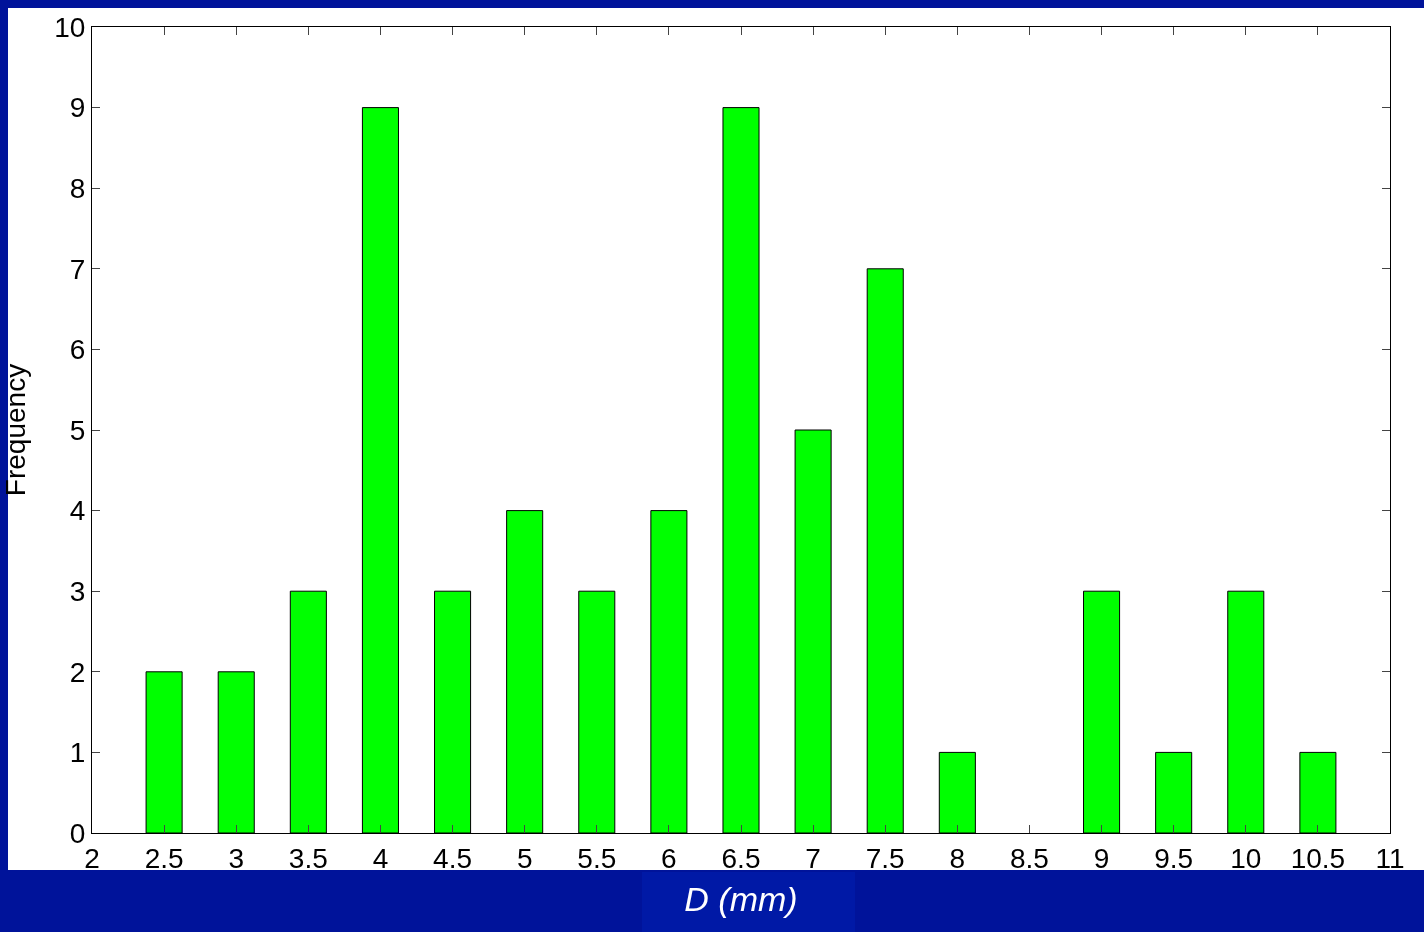 Image resolution: width=1424 pixels, height=932 pixels. What do you see at coordinates (741, 898) in the screenshot?
I see `x-axis-title: D (mm)` at bounding box center [741, 898].